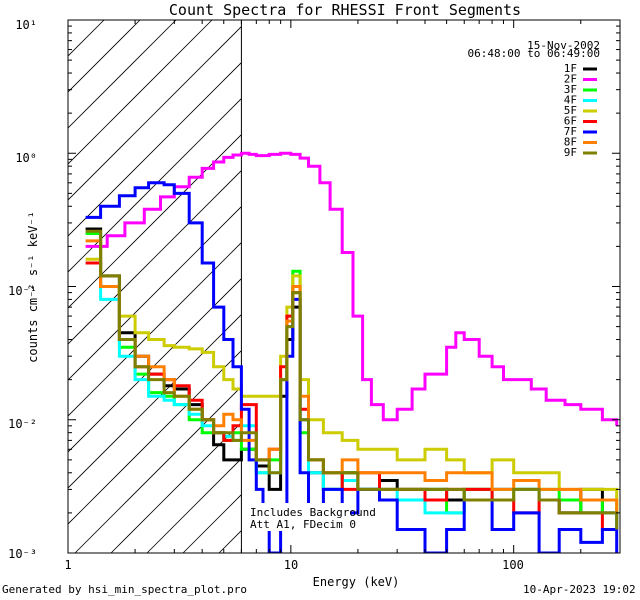  What do you see at coordinates (356, 582) in the screenshot?
I see `x-axis-label: Energy (keV)` at bounding box center [356, 582].